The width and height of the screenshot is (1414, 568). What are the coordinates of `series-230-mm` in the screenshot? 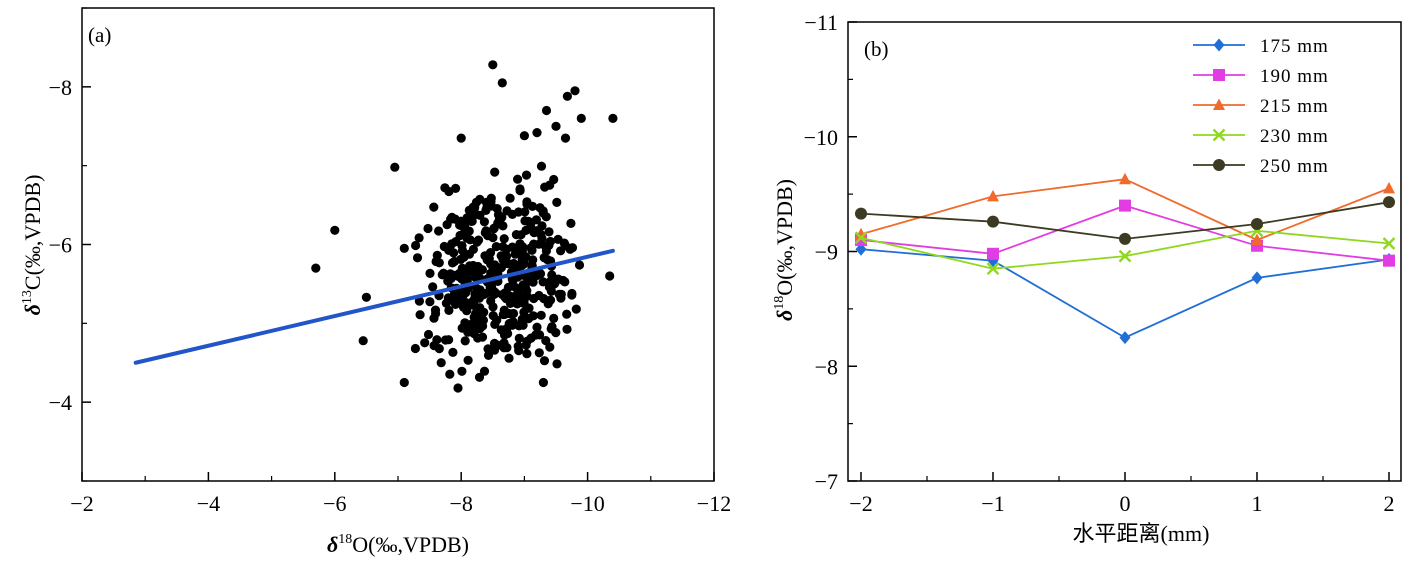 It's located at (1125, 250).